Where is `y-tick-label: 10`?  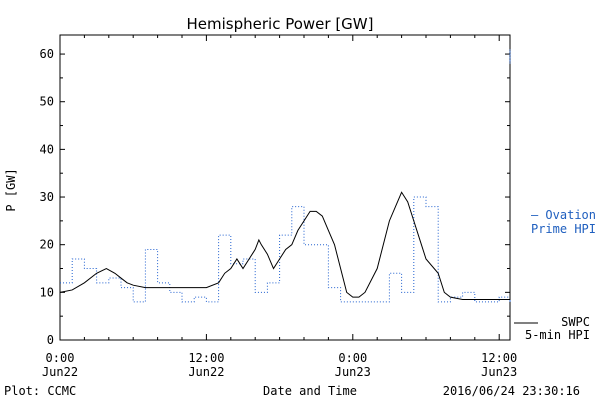 y-tick-label: 10 is located at coordinates (47, 292).